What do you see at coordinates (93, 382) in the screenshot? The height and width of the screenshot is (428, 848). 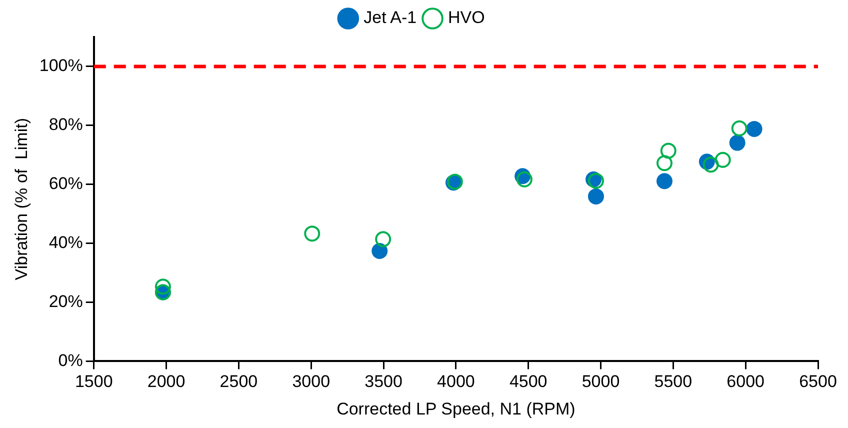 I see `x-tick-label: 1500` at bounding box center [93, 382].